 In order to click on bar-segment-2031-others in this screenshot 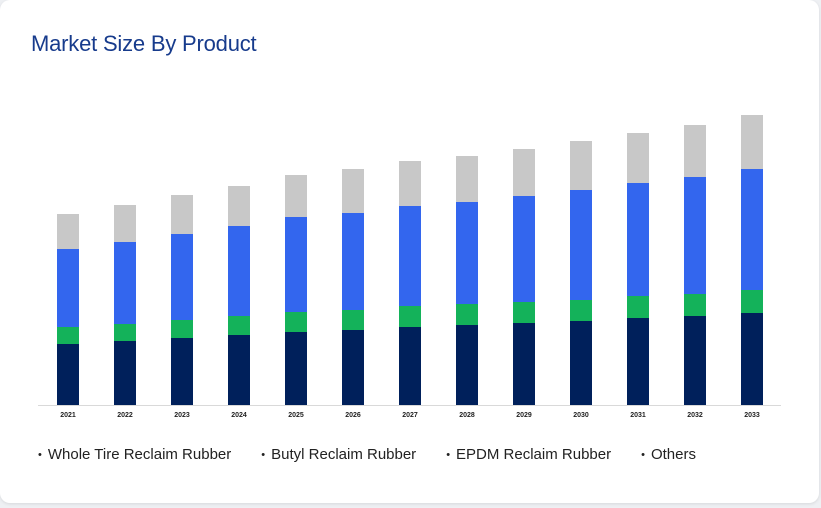, I will do `click(638, 158)`.